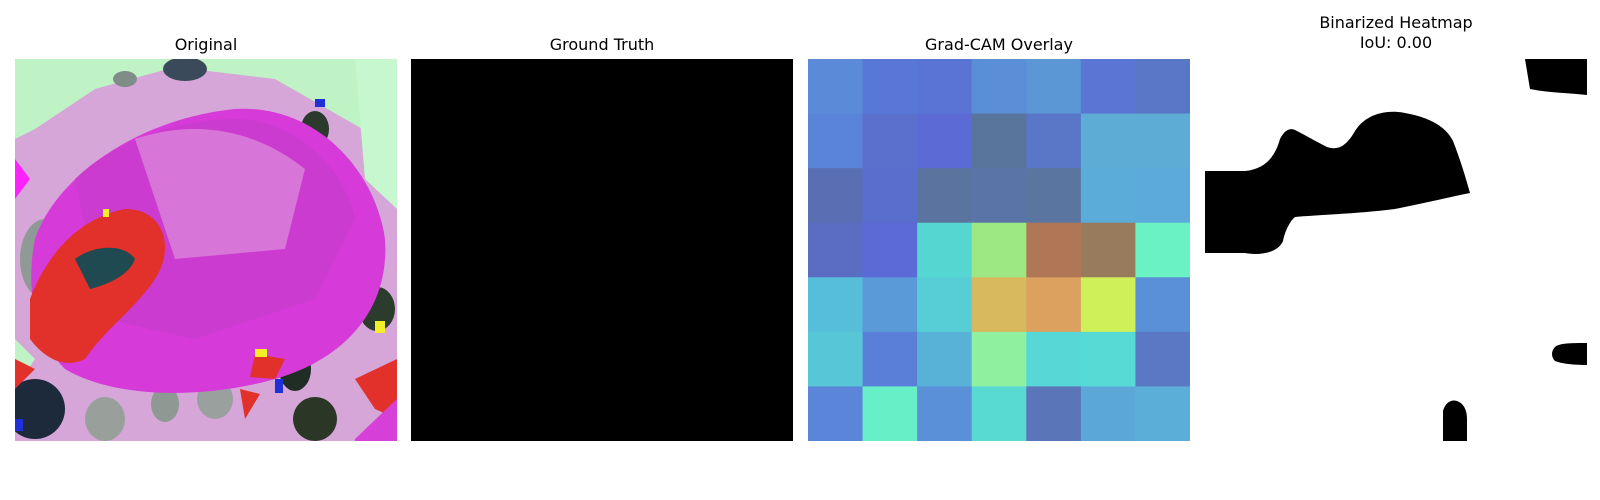 This screenshot has height=500, width=1600. I want to click on iou-score: IoU: 0.00, so click(1396, 42).